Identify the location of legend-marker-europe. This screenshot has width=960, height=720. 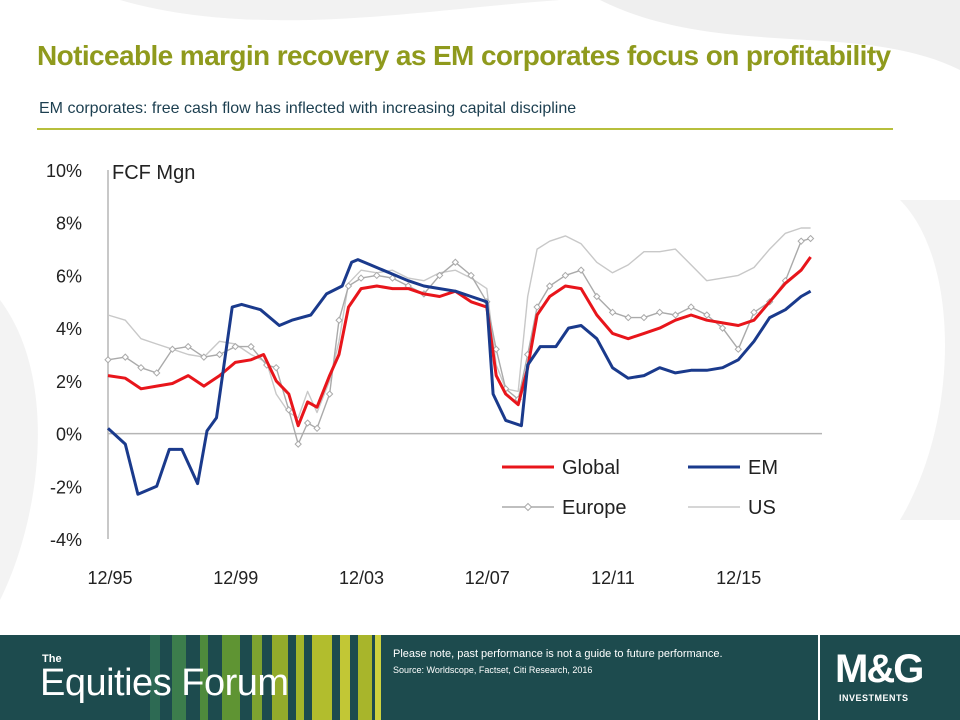
(528, 507).